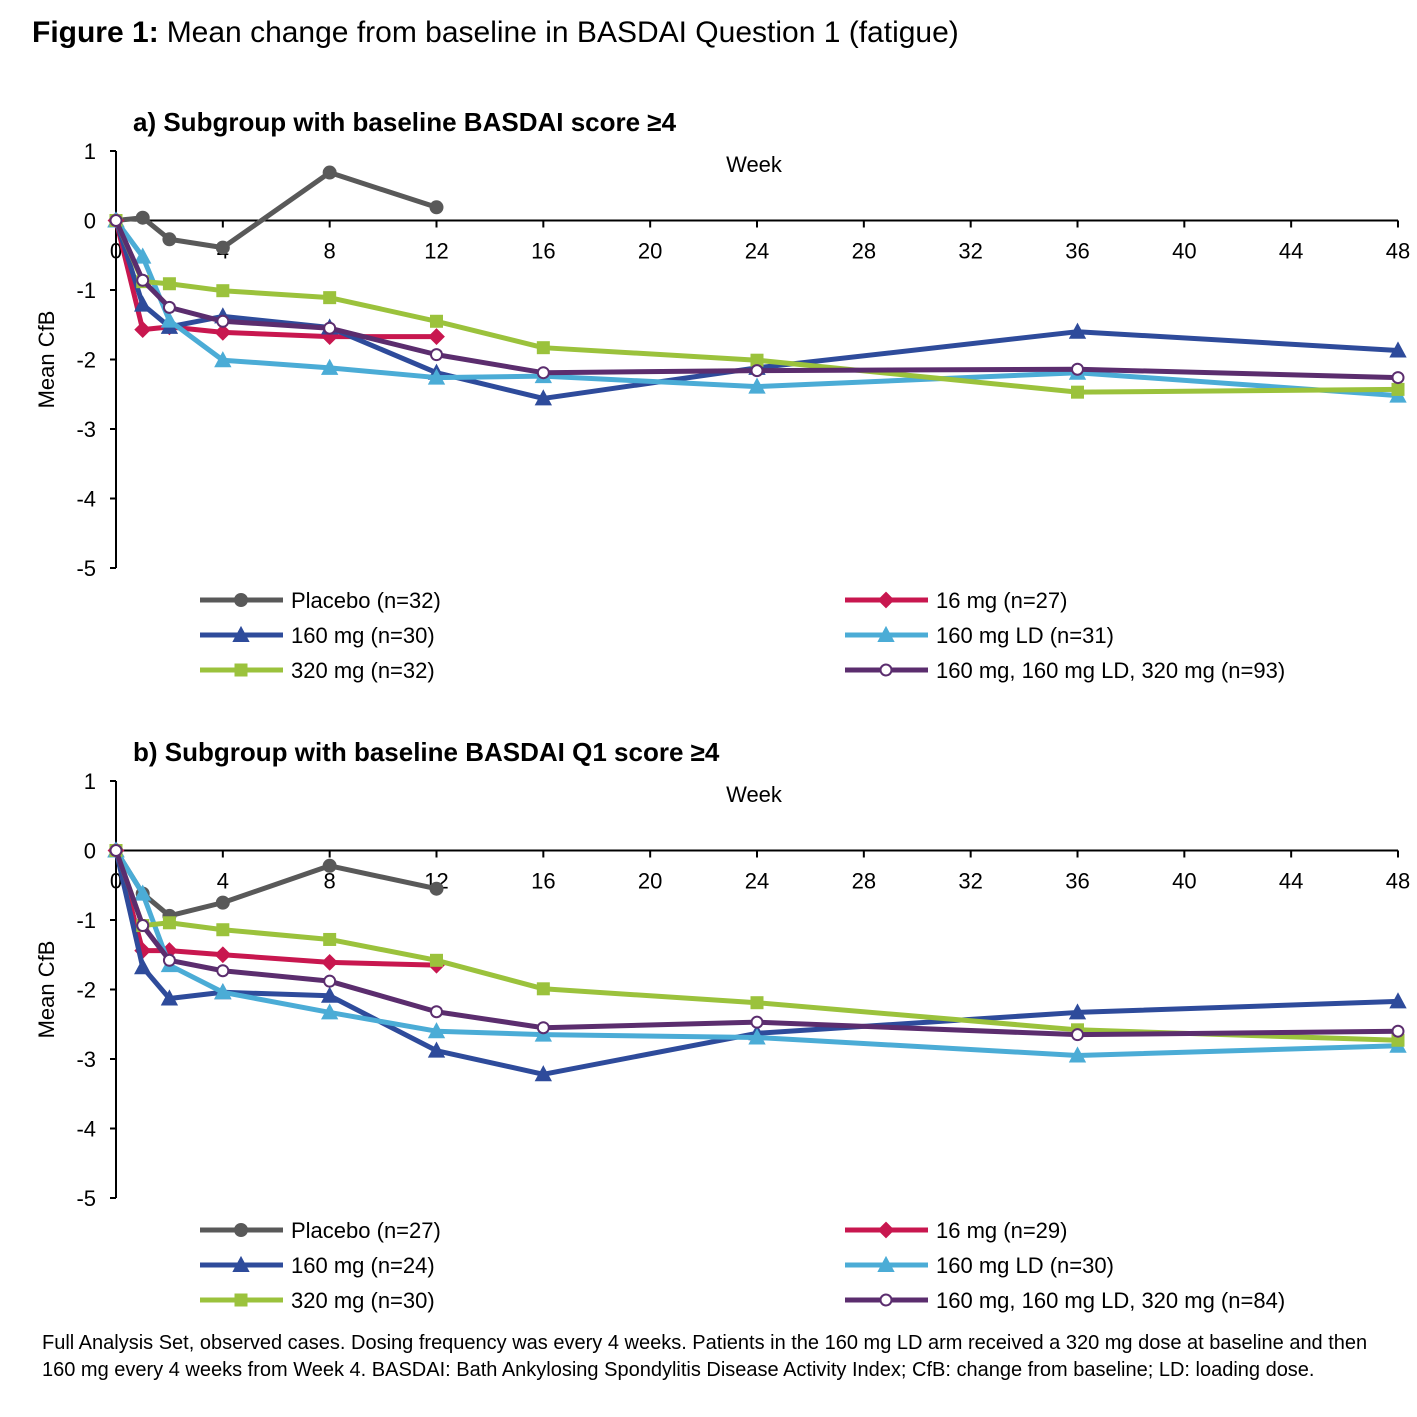 The width and height of the screenshot is (1417, 1417). Describe the element at coordinates (1025, 1265) in the screenshot. I see `legend-label: 160 mg LD (n=30)` at that location.